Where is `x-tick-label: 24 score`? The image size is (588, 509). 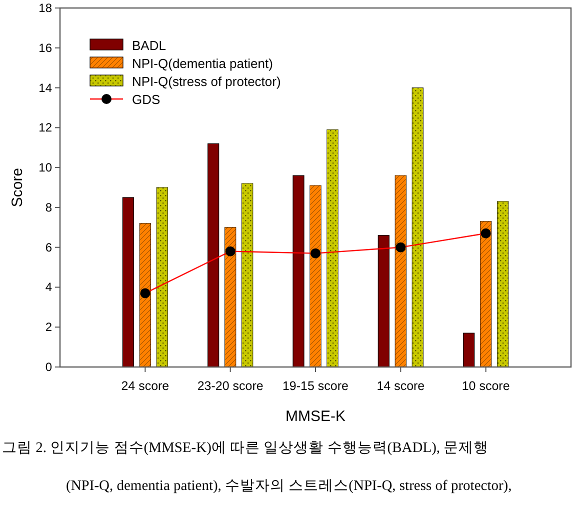 x-tick-label: 24 score is located at coordinates (145, 386).